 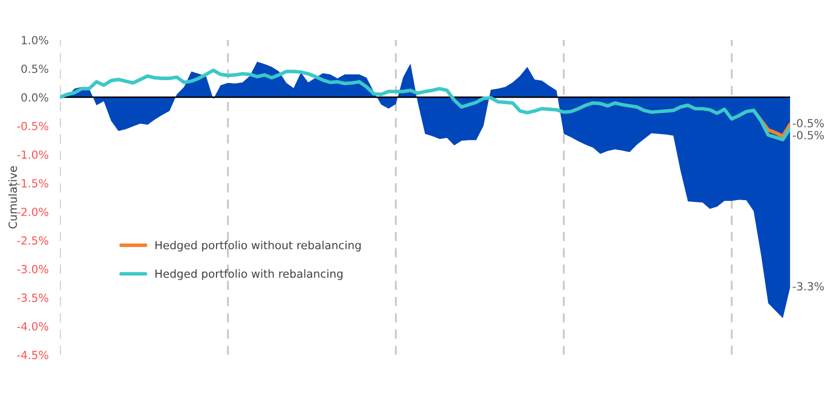 I want to click on y-tick-label: -4.0%, so click(x=32, y=326).